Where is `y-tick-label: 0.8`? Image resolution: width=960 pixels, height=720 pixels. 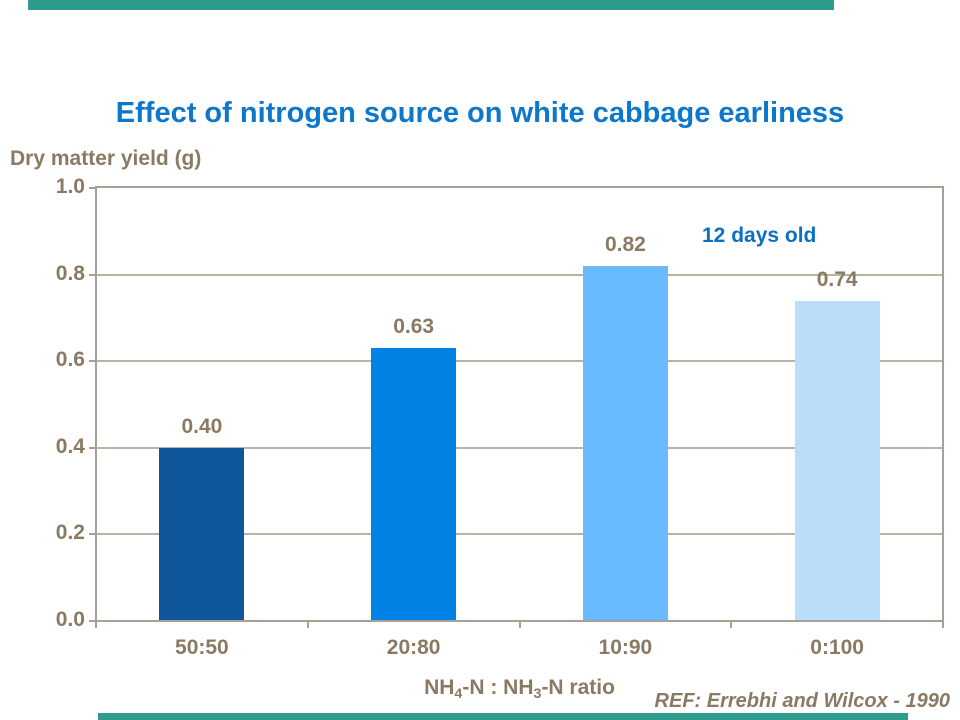
y-tick-label: 0.8 is located at coordinates (70, 273).